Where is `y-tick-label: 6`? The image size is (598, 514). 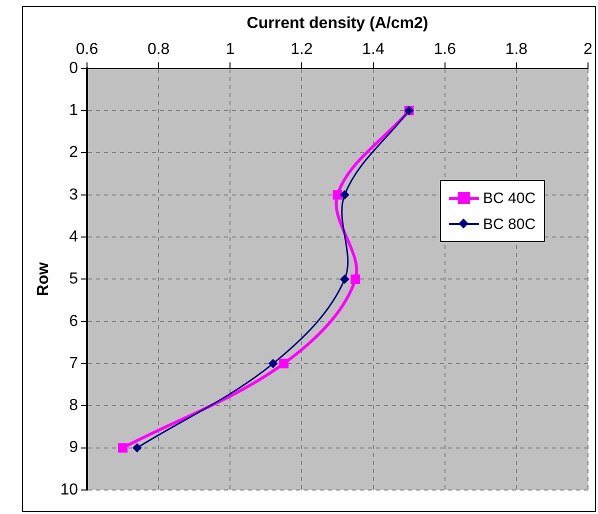 y-tick-label: 6 is located at coordinates (73, 321).